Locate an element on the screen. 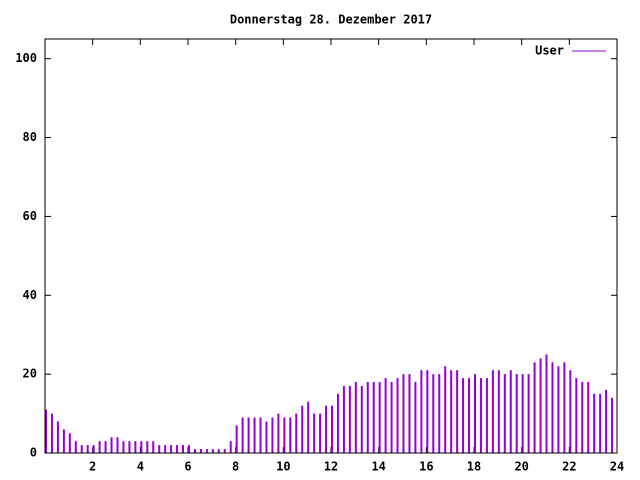  x-tick-label: 2 is located at coordinates (92, 467).